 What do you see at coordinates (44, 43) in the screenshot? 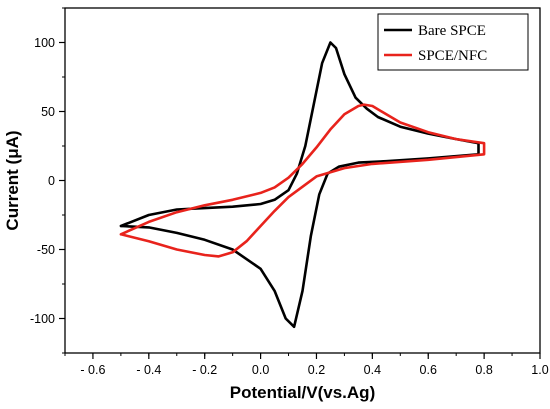
I see `y-tick-label: 100` at bounding box center [44, 43].